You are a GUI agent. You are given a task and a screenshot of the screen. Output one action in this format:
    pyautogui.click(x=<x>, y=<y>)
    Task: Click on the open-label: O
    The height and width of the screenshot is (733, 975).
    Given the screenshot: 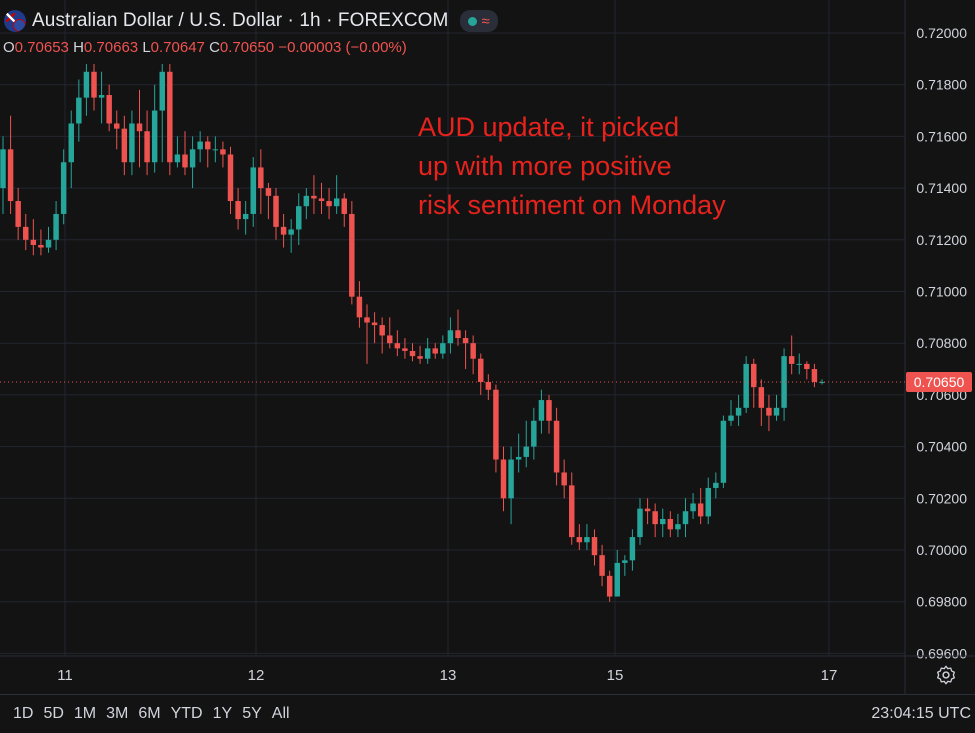 What is the action you would take?
    pyautogui.click(x=9, y=47)
    